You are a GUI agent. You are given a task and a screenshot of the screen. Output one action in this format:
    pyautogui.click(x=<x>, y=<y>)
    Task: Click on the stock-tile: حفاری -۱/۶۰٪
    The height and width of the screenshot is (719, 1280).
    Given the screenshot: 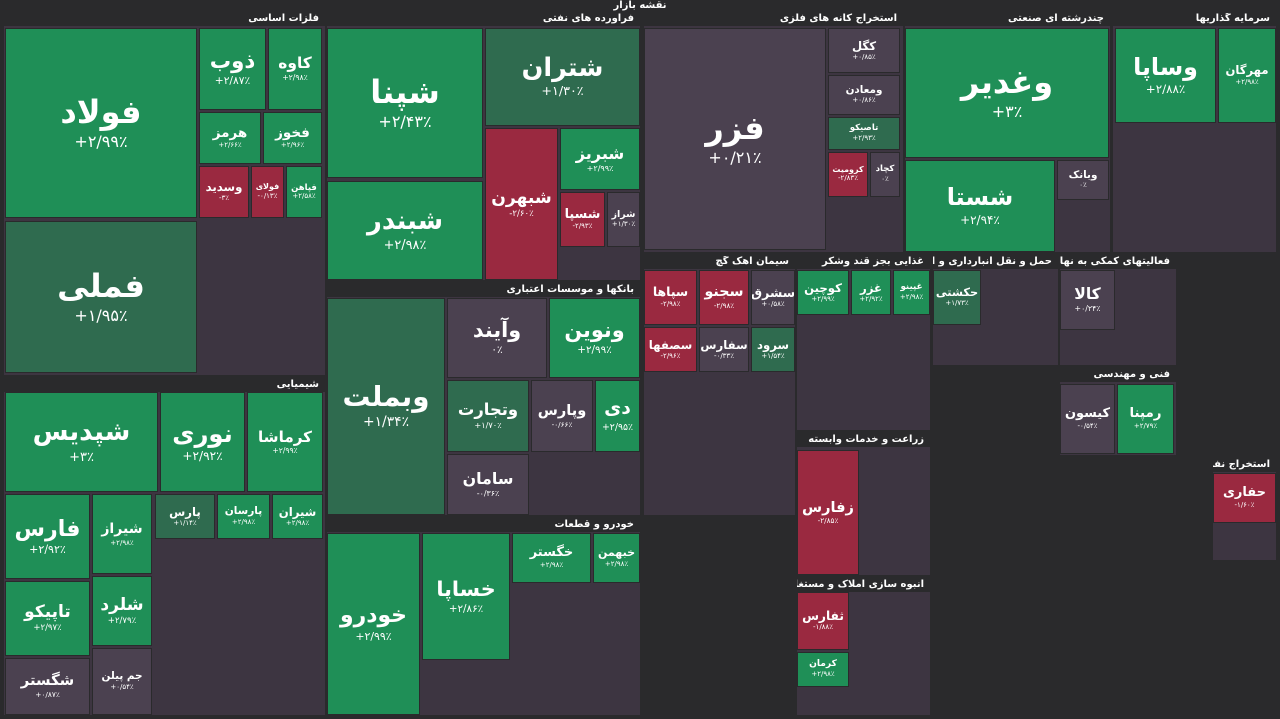 What is the action you would take?
    pyautogui.click(x=1244, y=498)
    